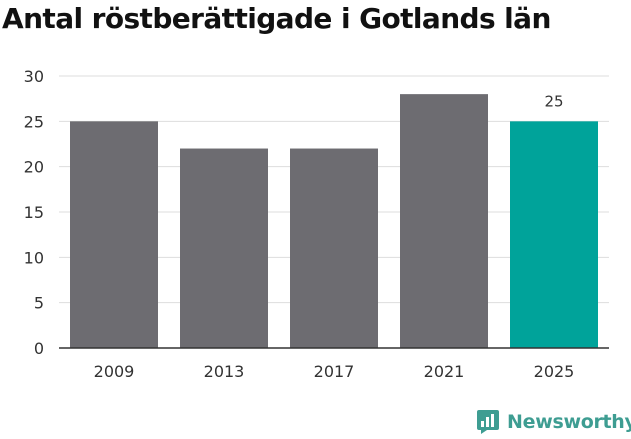 This screenshot has width=631, height=439. What do you see at coordinates (444, 371) in the screenshot?
I see `x-tick-label: 2021` at bounding box center [444, 371].